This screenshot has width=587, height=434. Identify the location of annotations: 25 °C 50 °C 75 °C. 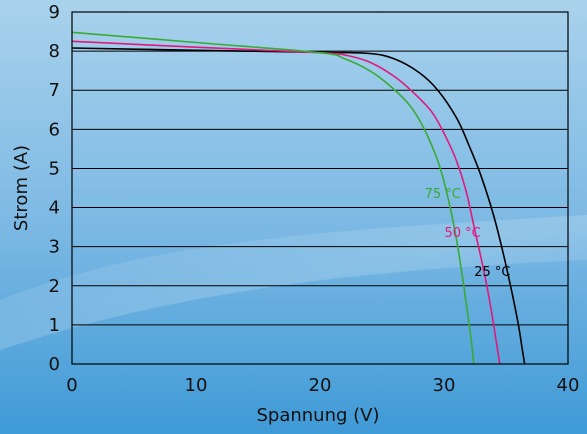
(468, 233).